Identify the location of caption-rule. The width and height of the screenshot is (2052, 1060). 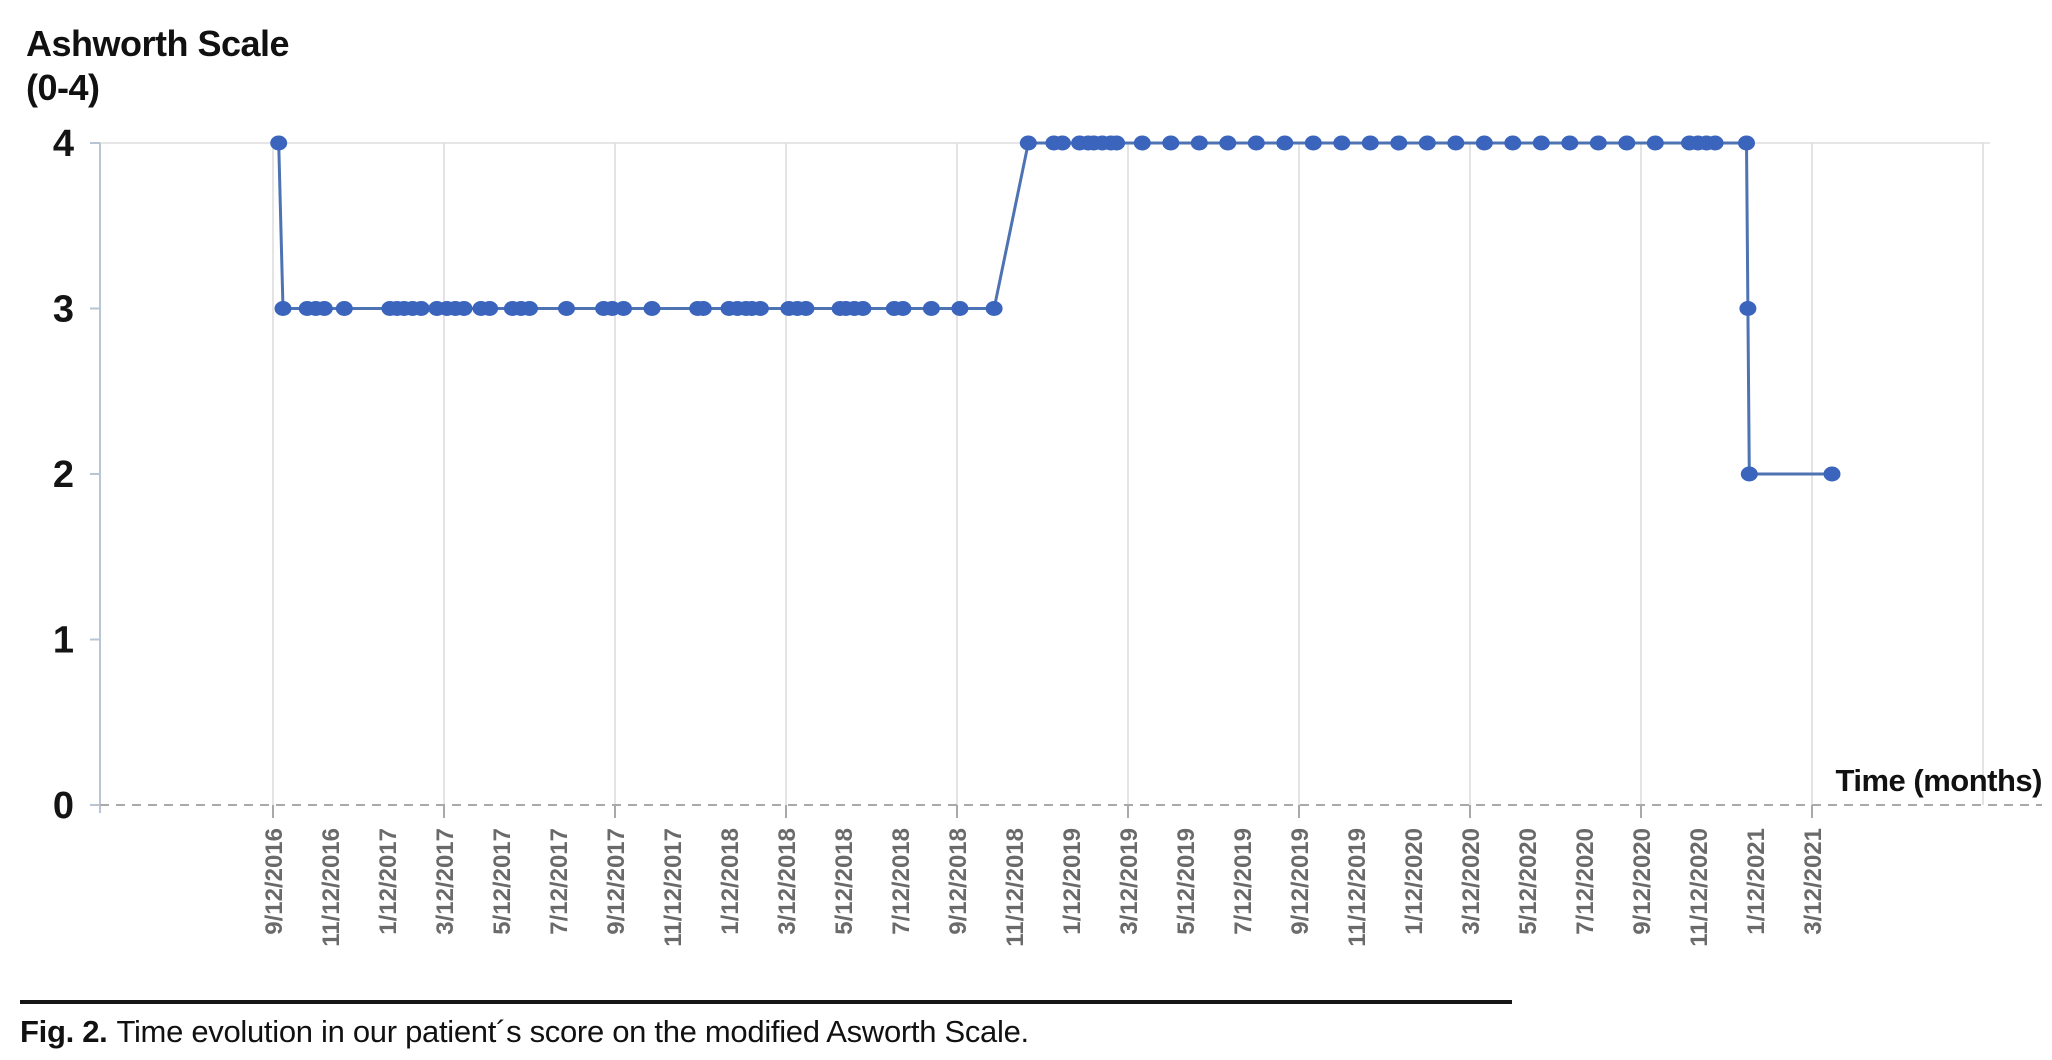
(766, 1002).